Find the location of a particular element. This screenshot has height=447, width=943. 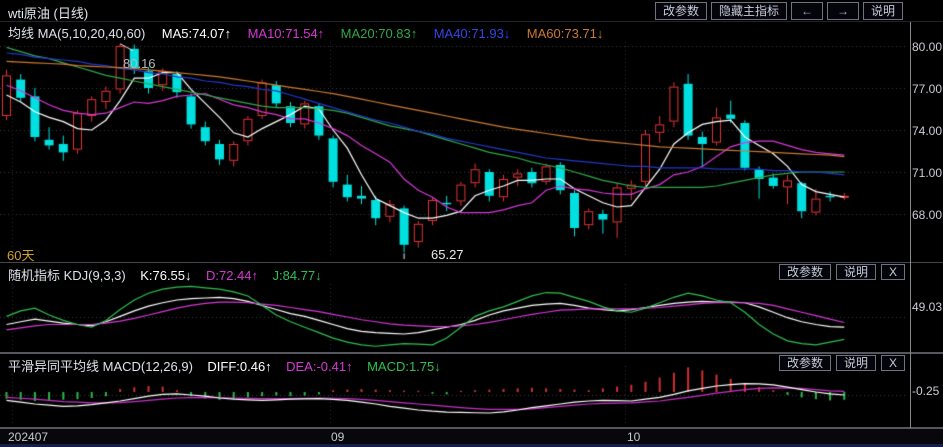

ma40-value: MA40:71.93↓ is located at coordinates (472, 33).